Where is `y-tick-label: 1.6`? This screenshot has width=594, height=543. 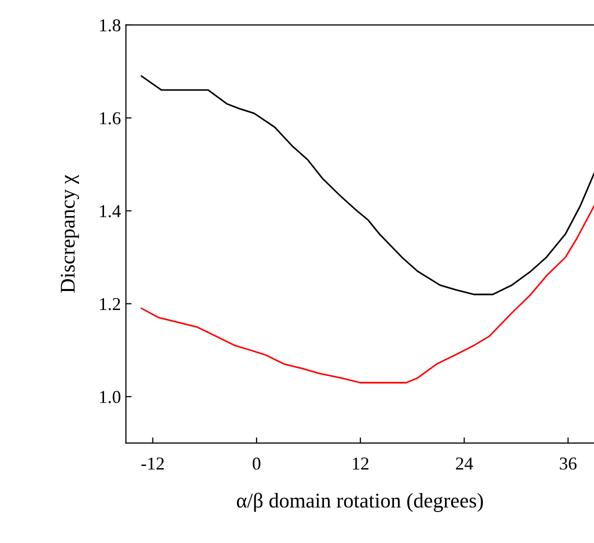 y-tick-label: 1.6 is located at coordinates (110, 118).